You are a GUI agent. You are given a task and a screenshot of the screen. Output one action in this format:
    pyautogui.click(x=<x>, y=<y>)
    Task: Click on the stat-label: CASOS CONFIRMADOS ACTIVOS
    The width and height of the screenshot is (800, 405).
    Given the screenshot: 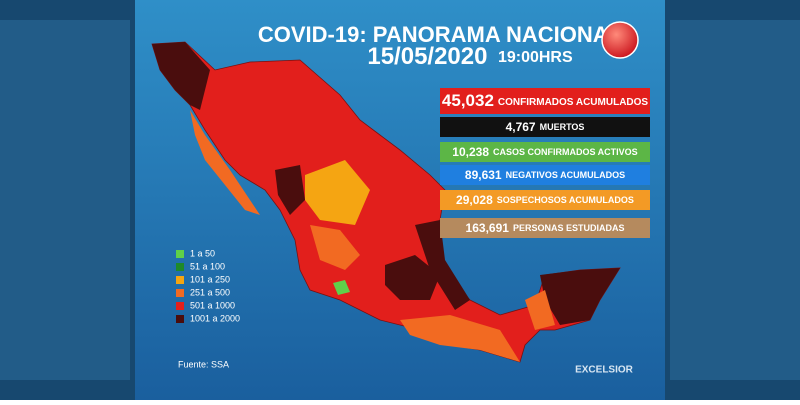 What is the action you would take?
    pyautogui.click(x=565, y=152)
    